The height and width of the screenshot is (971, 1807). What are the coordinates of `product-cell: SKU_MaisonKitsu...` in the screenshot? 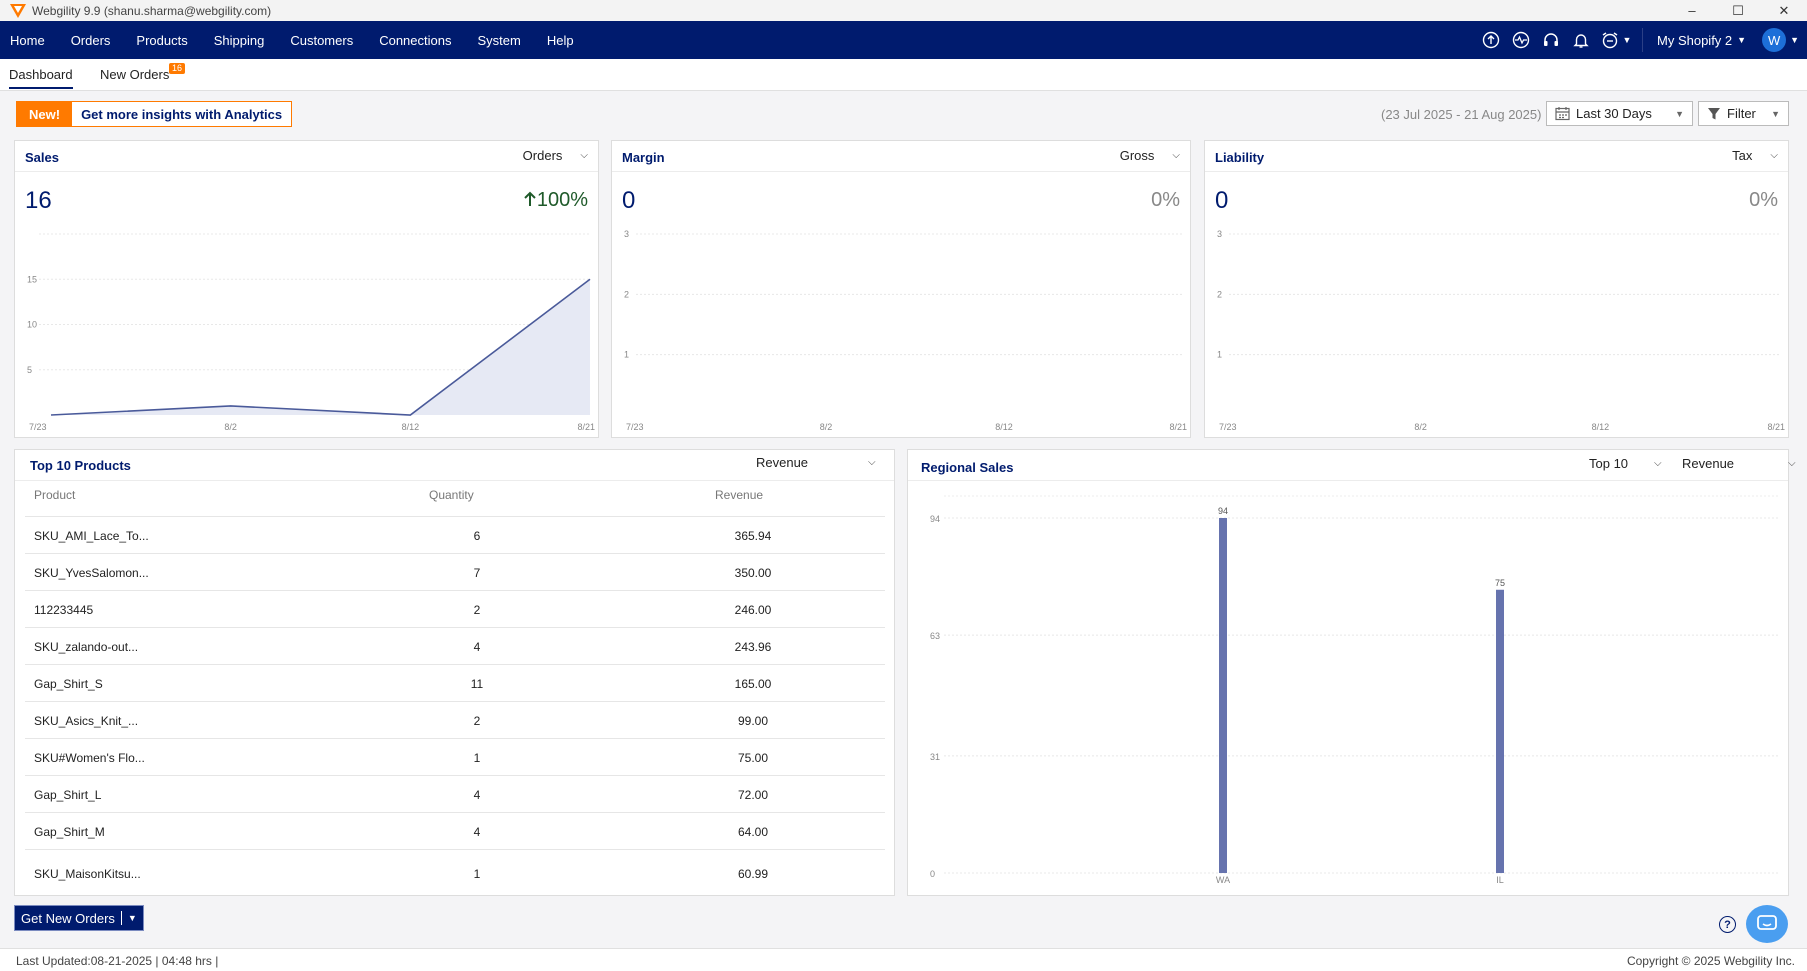 It's located at (87, 874).